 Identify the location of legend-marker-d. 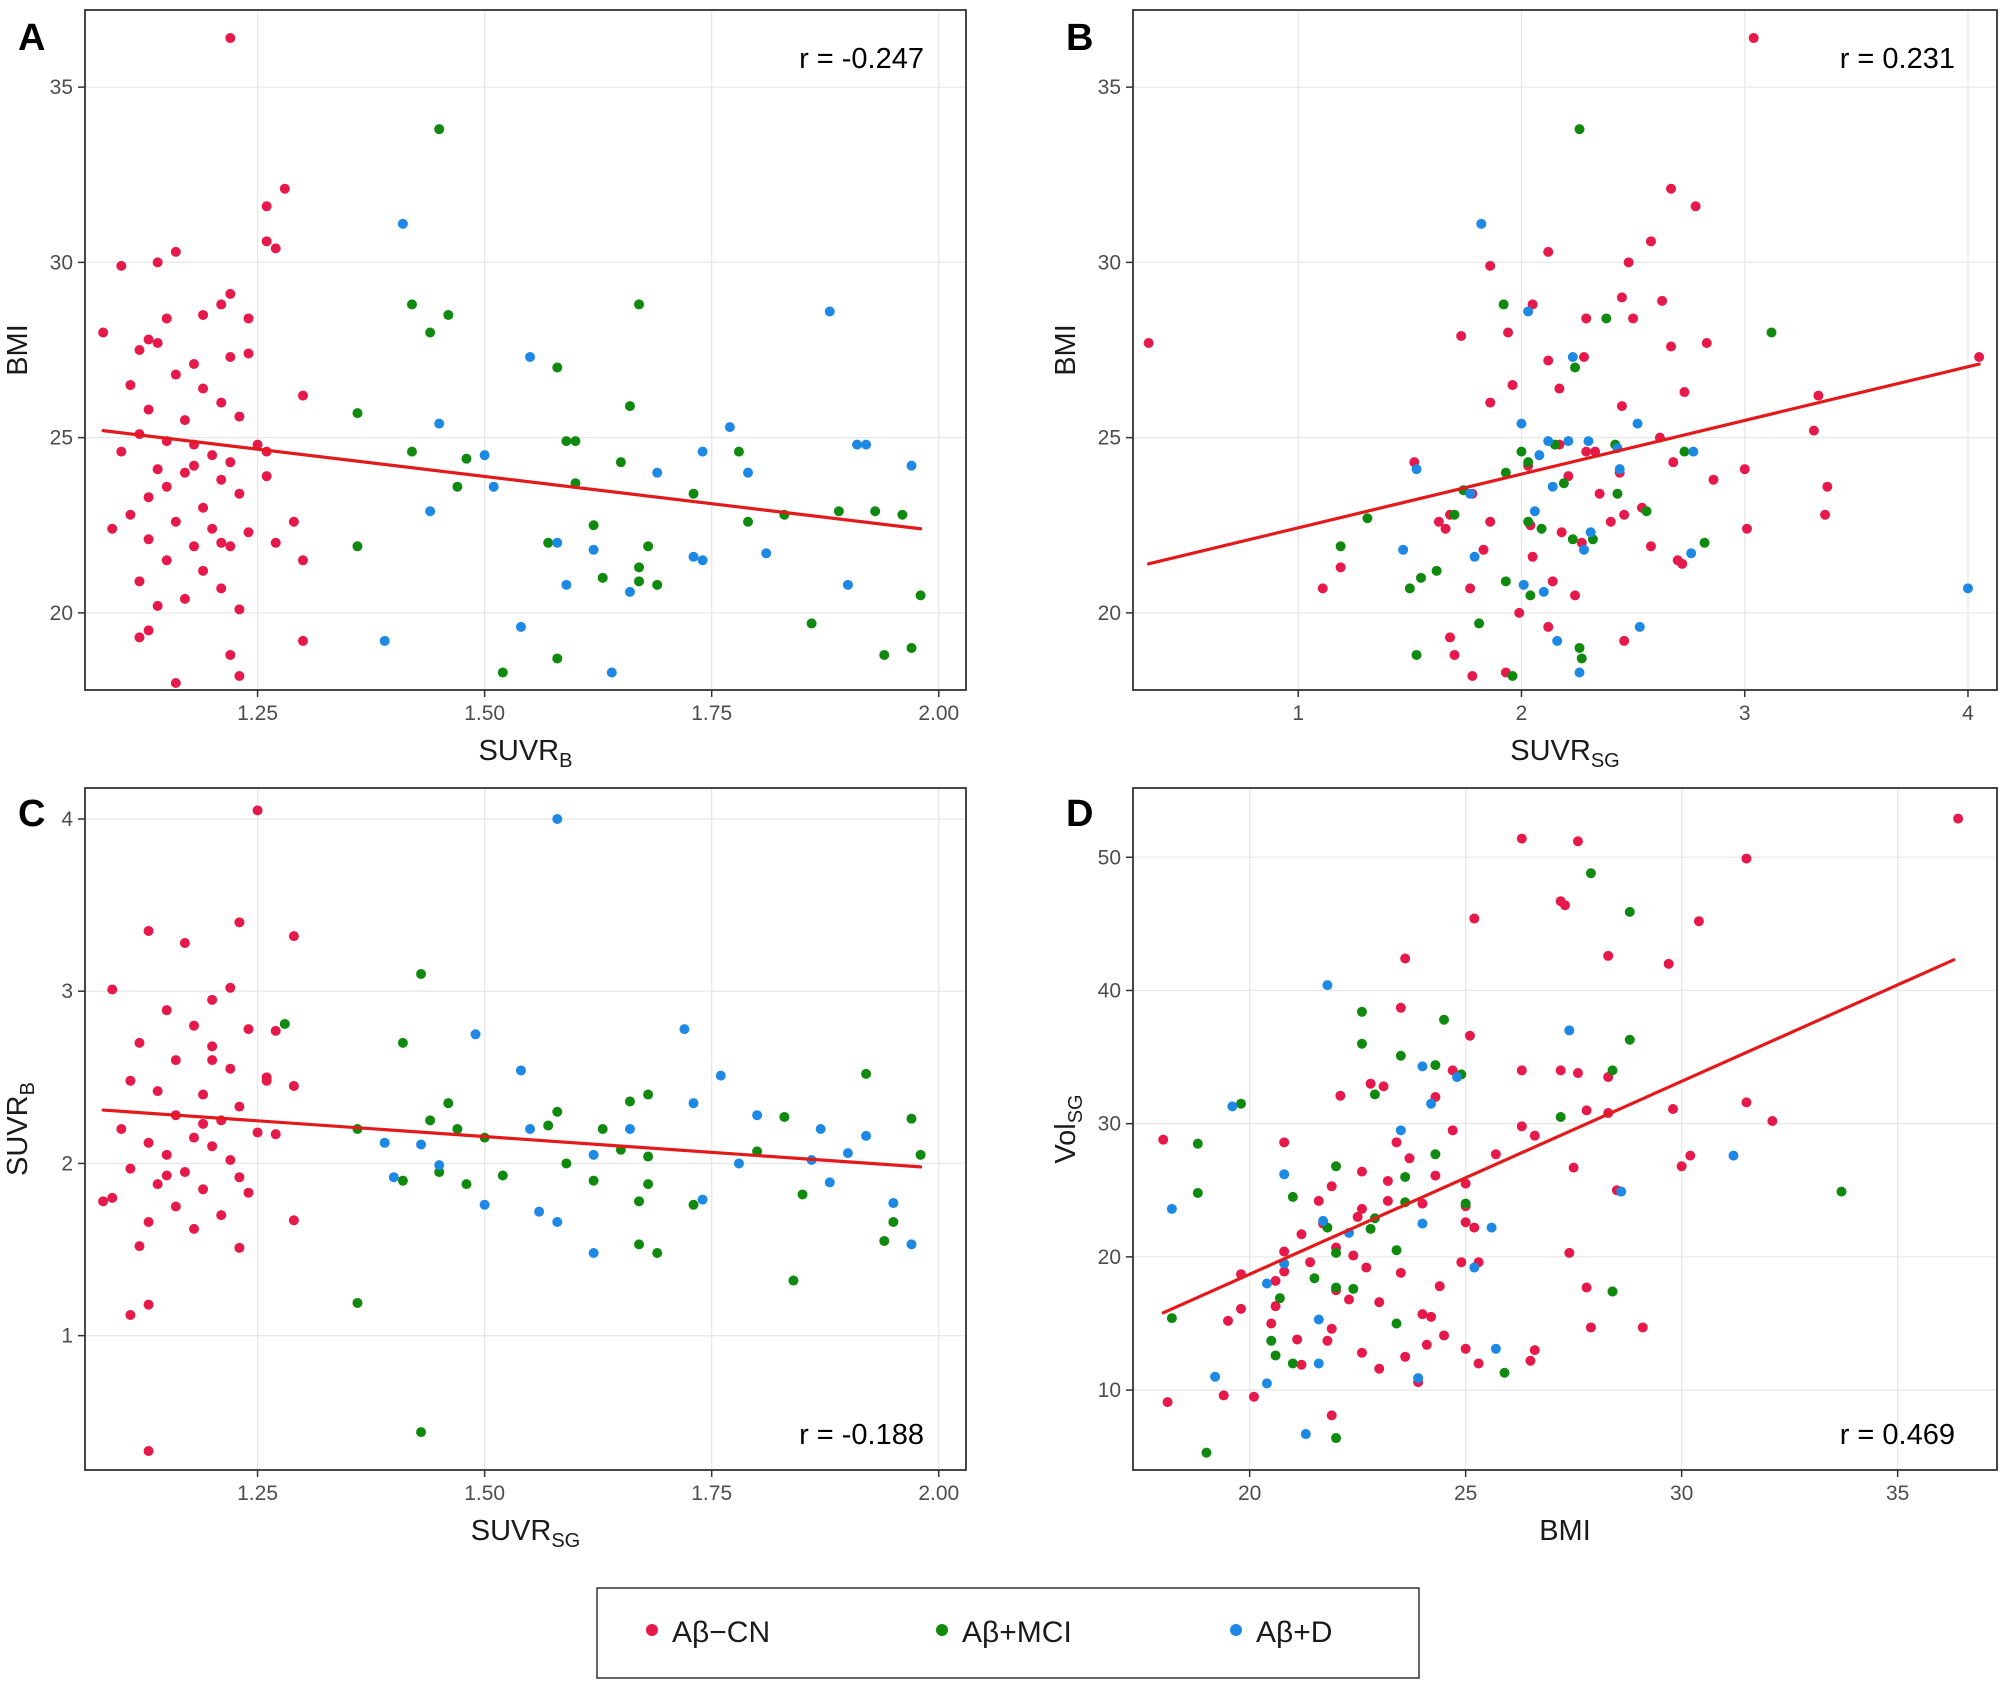
(1236, 1630).